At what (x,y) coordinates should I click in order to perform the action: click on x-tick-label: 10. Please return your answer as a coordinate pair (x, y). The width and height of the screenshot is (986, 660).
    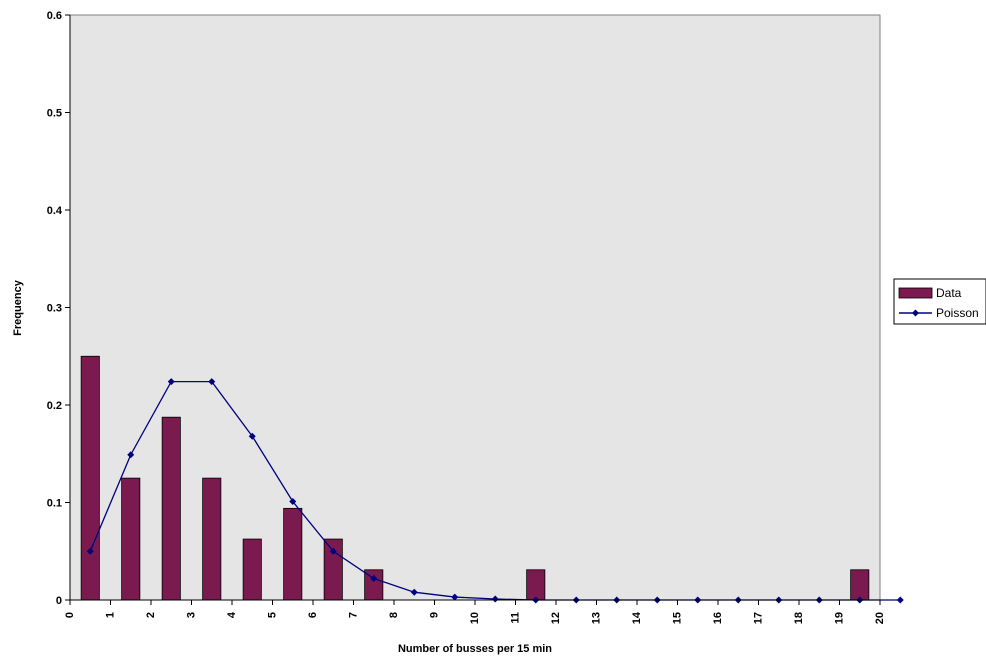
    Looking at the image, I should click on (475, 618).